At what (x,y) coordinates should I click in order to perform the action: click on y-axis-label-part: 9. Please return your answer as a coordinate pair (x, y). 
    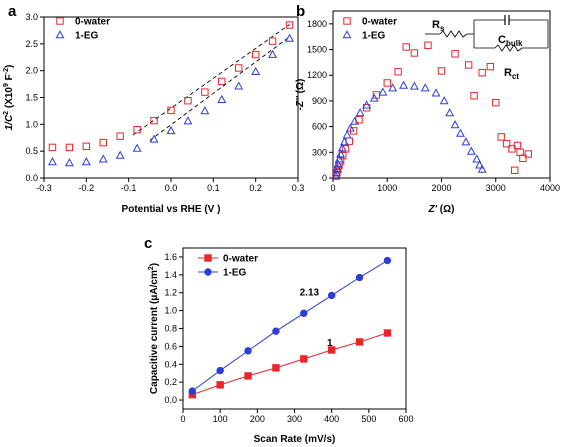
    Looking at the image, I should click on (6, 85).